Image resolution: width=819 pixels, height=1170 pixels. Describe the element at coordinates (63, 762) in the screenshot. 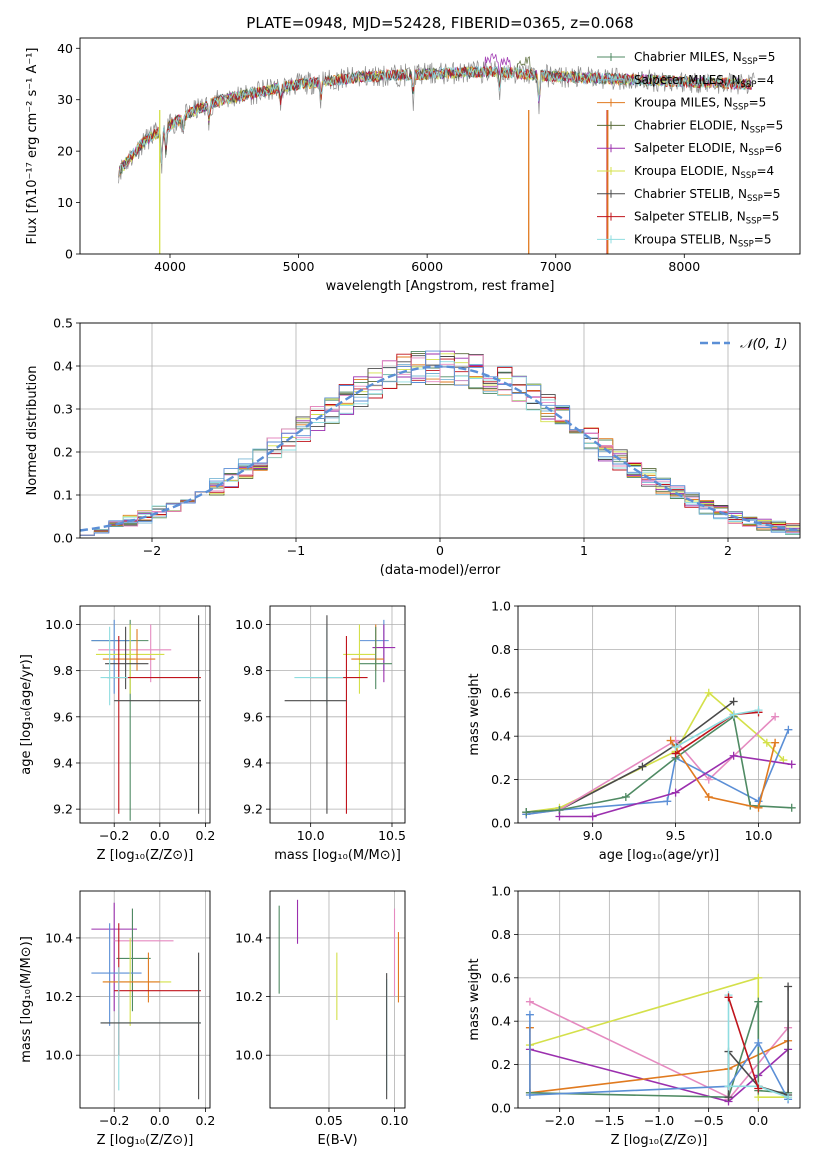

I see `y-tick-label: 9.4` at that location.